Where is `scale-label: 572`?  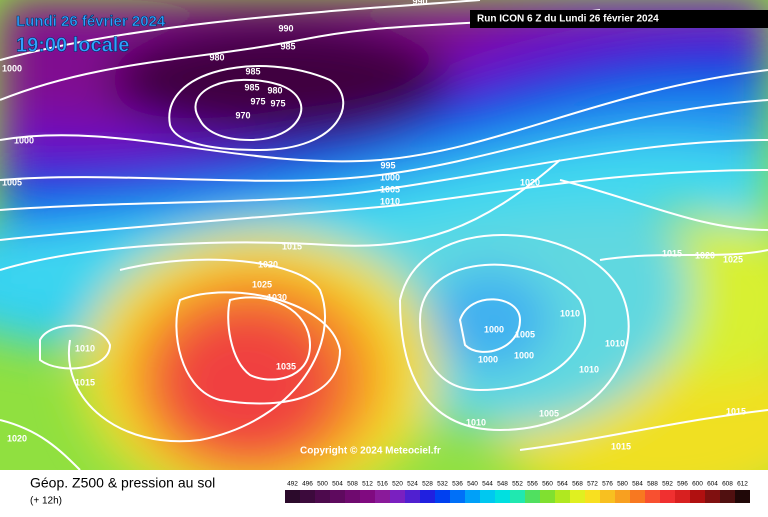 scale-label: 572 is located at coordinates (592, 484).